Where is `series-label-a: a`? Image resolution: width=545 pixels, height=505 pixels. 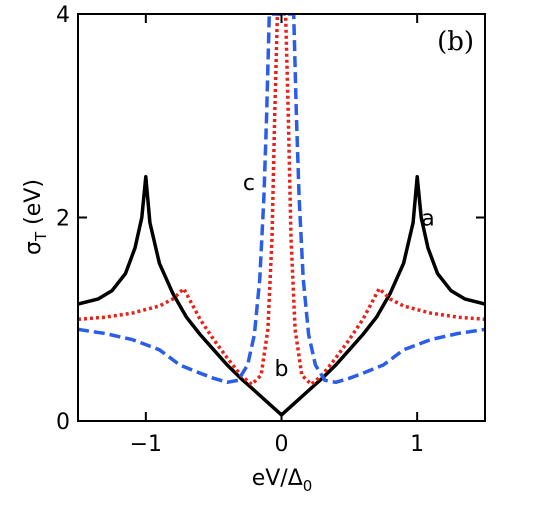 series-label-a: a is located at coordinates (427, 219).